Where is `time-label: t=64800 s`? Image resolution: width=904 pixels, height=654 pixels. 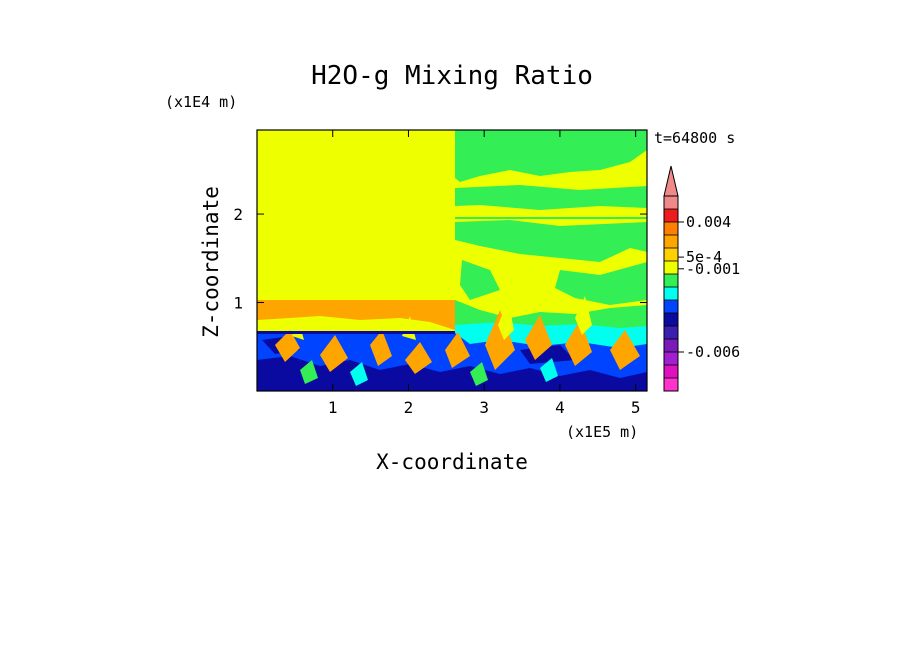 time-label: t=64800 s is located at coordinates (694, 138).